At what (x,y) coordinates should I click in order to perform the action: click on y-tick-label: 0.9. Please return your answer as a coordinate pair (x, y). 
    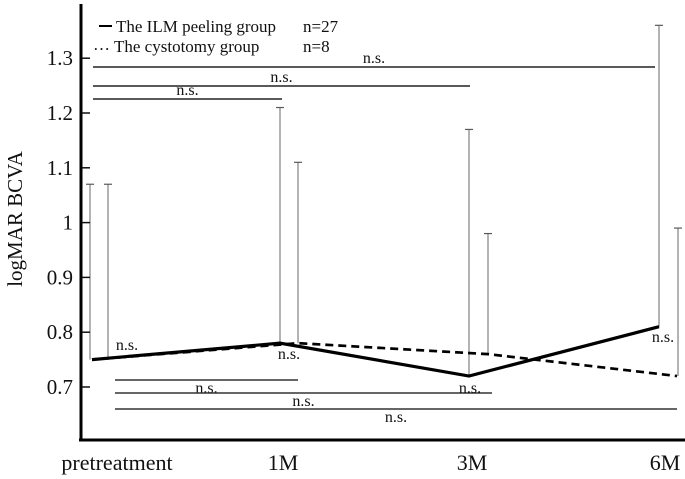
    Looking at the image, I should click on (60, 277).